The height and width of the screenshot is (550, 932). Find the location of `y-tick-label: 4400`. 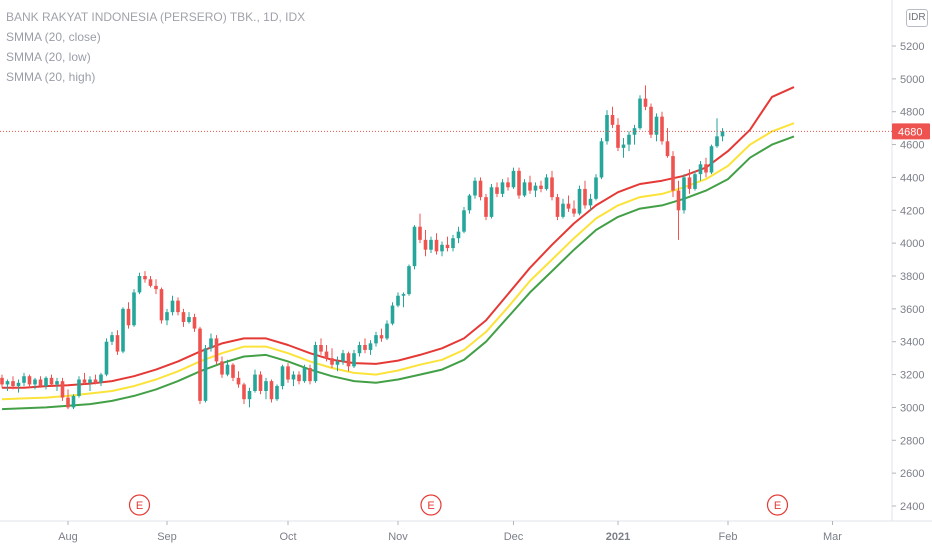

y-tick-label: 4400 is located at coordinates (912, 178).